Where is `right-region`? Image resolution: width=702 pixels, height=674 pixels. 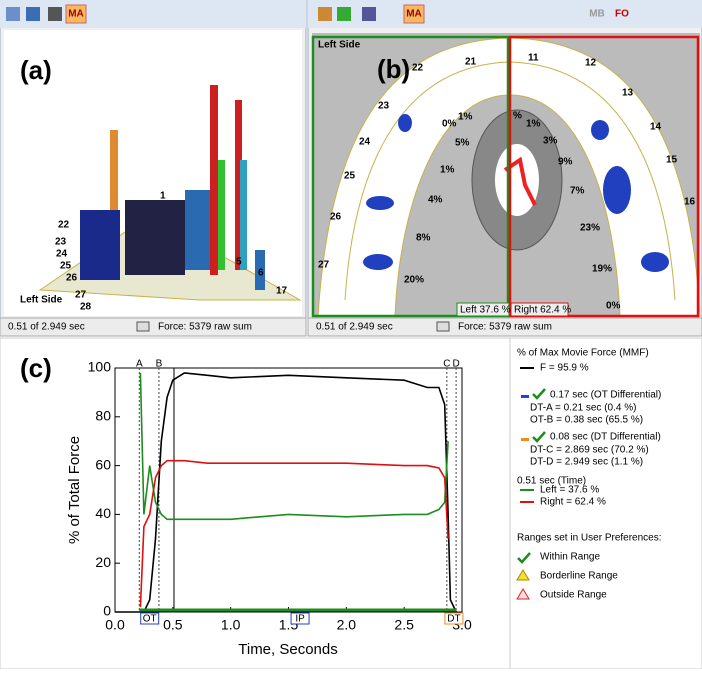
right-region is located at coordinates (604, 176).